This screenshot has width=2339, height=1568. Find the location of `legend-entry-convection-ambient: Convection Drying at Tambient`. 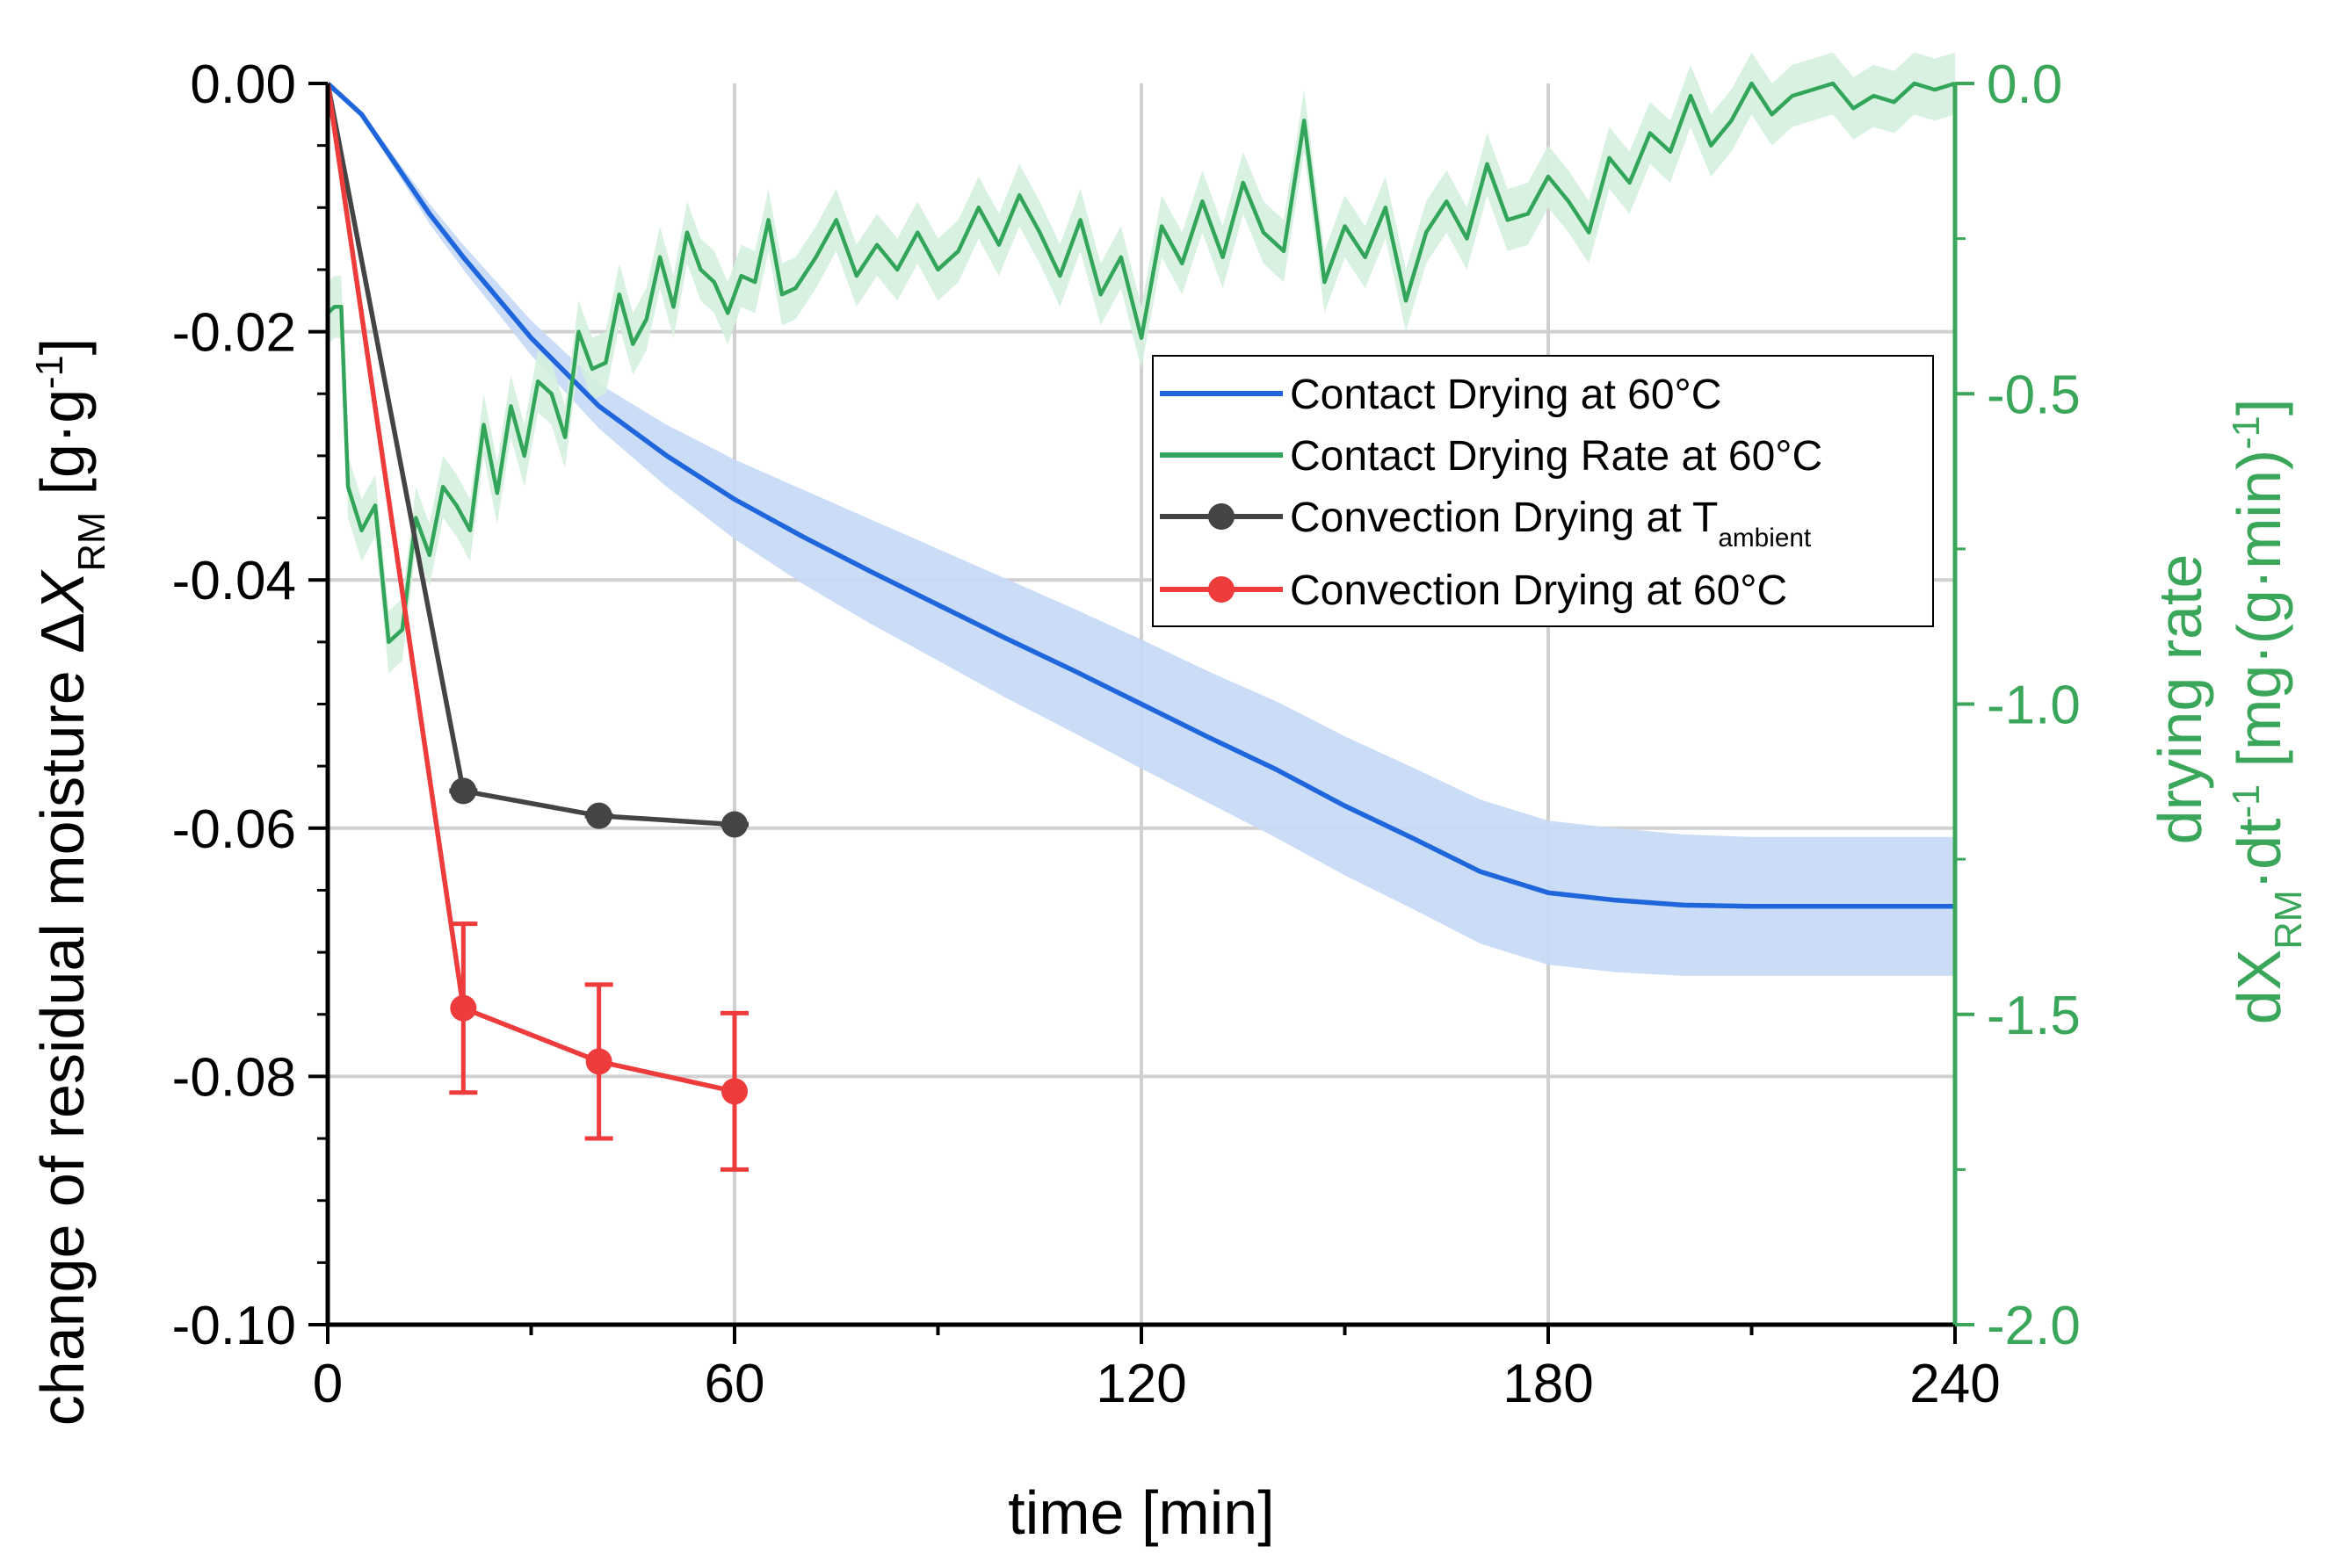

legend-entry-convection-ambient: Convection Drying at Tambient is located at coordinates (1486, 524).